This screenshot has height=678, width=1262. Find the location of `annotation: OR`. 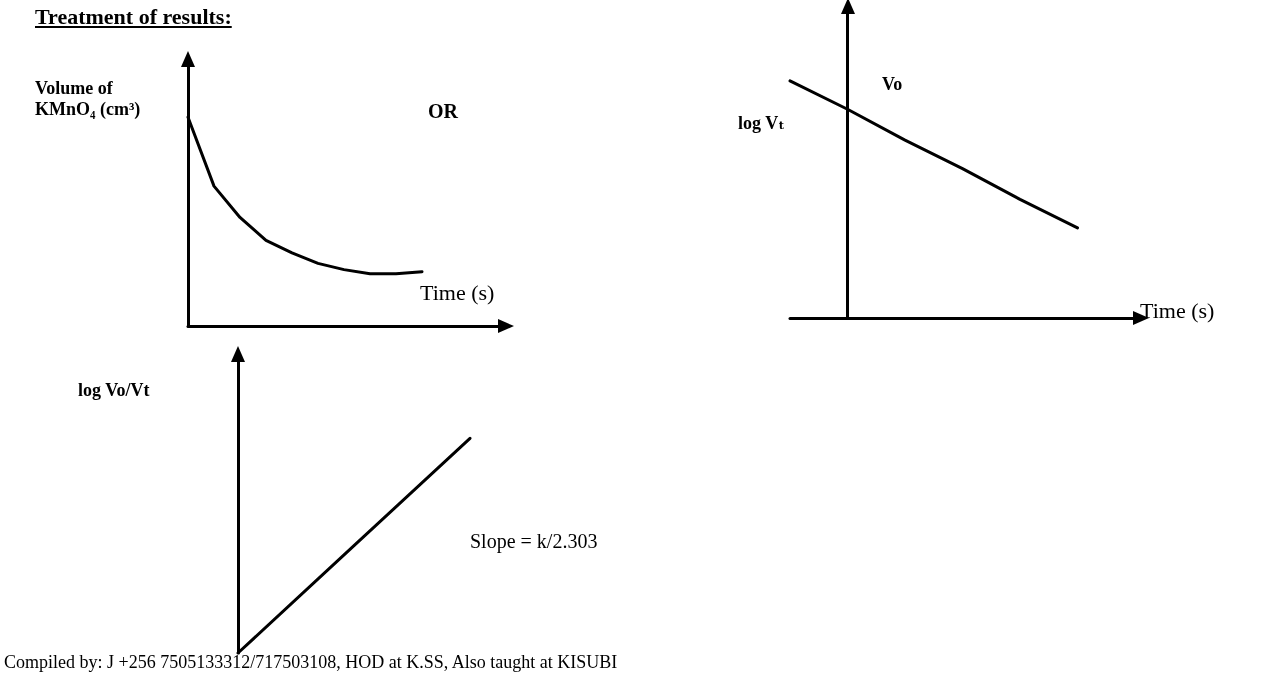

annotation: OR is located at coordinates (443, 111).